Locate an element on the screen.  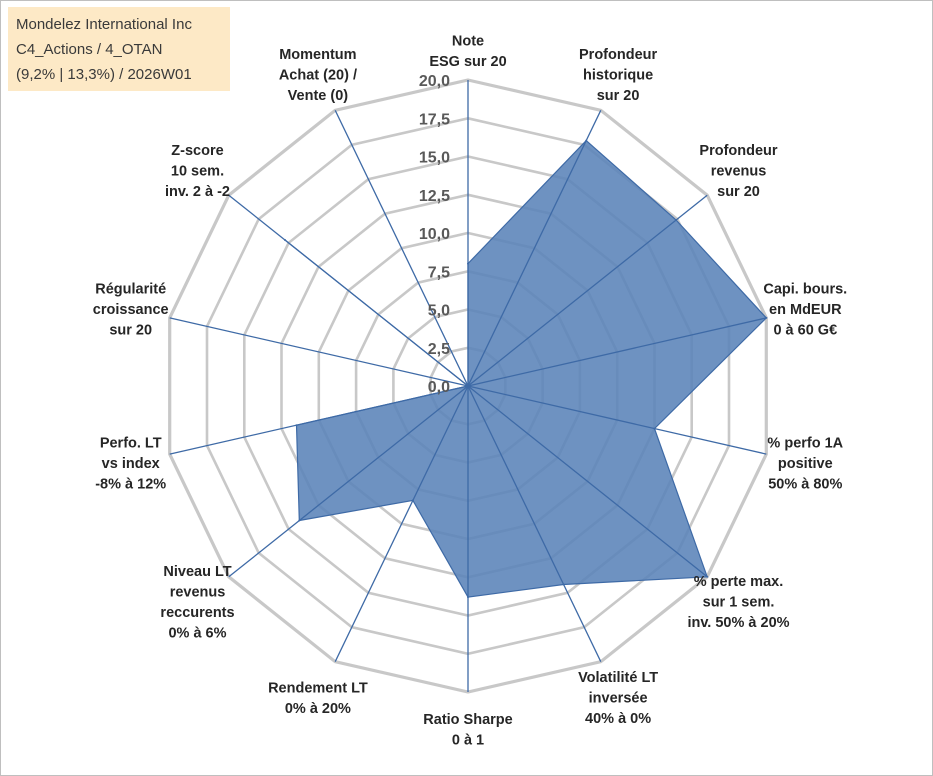
axis-label: Régularité croissance sur 20 is located at coordinates (131, 310).